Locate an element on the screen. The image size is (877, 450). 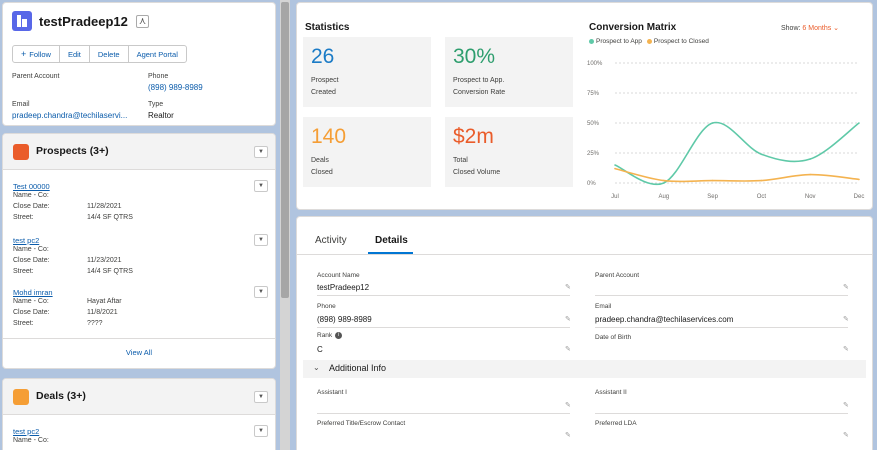
legend-item: Prospect to App is located at coordinates (615, 41).